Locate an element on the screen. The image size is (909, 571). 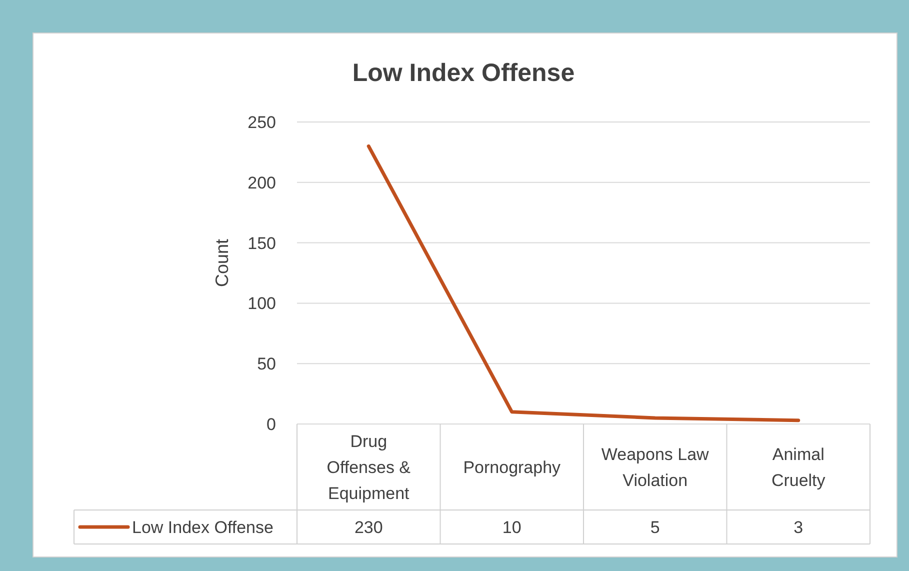
y-tick-label: 100 is located at coordinates (262, 304).